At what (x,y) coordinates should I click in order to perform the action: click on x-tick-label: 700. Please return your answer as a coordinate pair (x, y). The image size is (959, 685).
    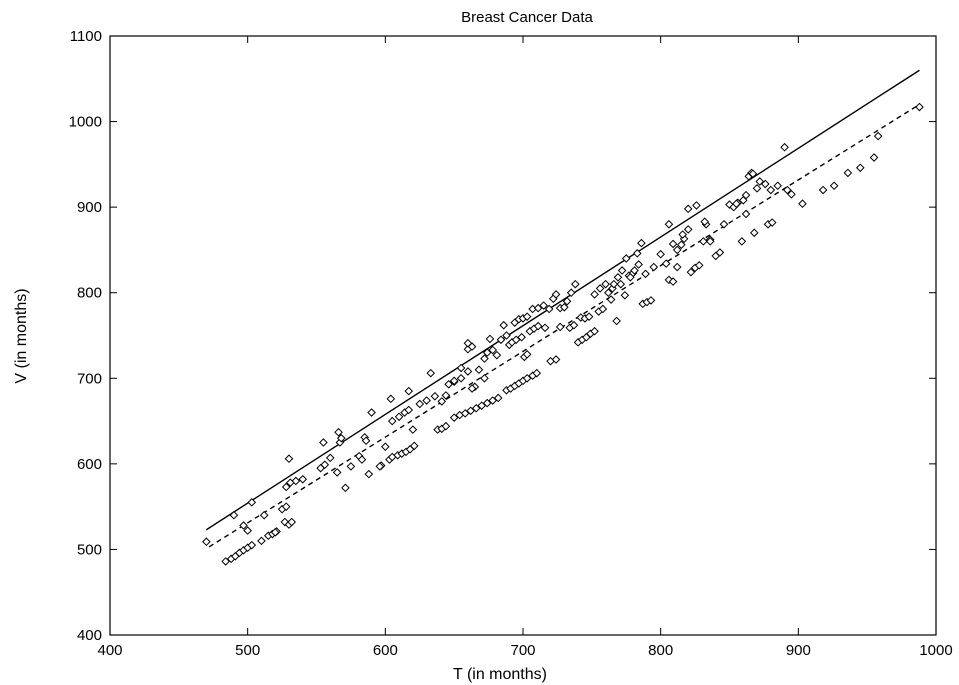
    Looking at the image, I should click on (522, 650).